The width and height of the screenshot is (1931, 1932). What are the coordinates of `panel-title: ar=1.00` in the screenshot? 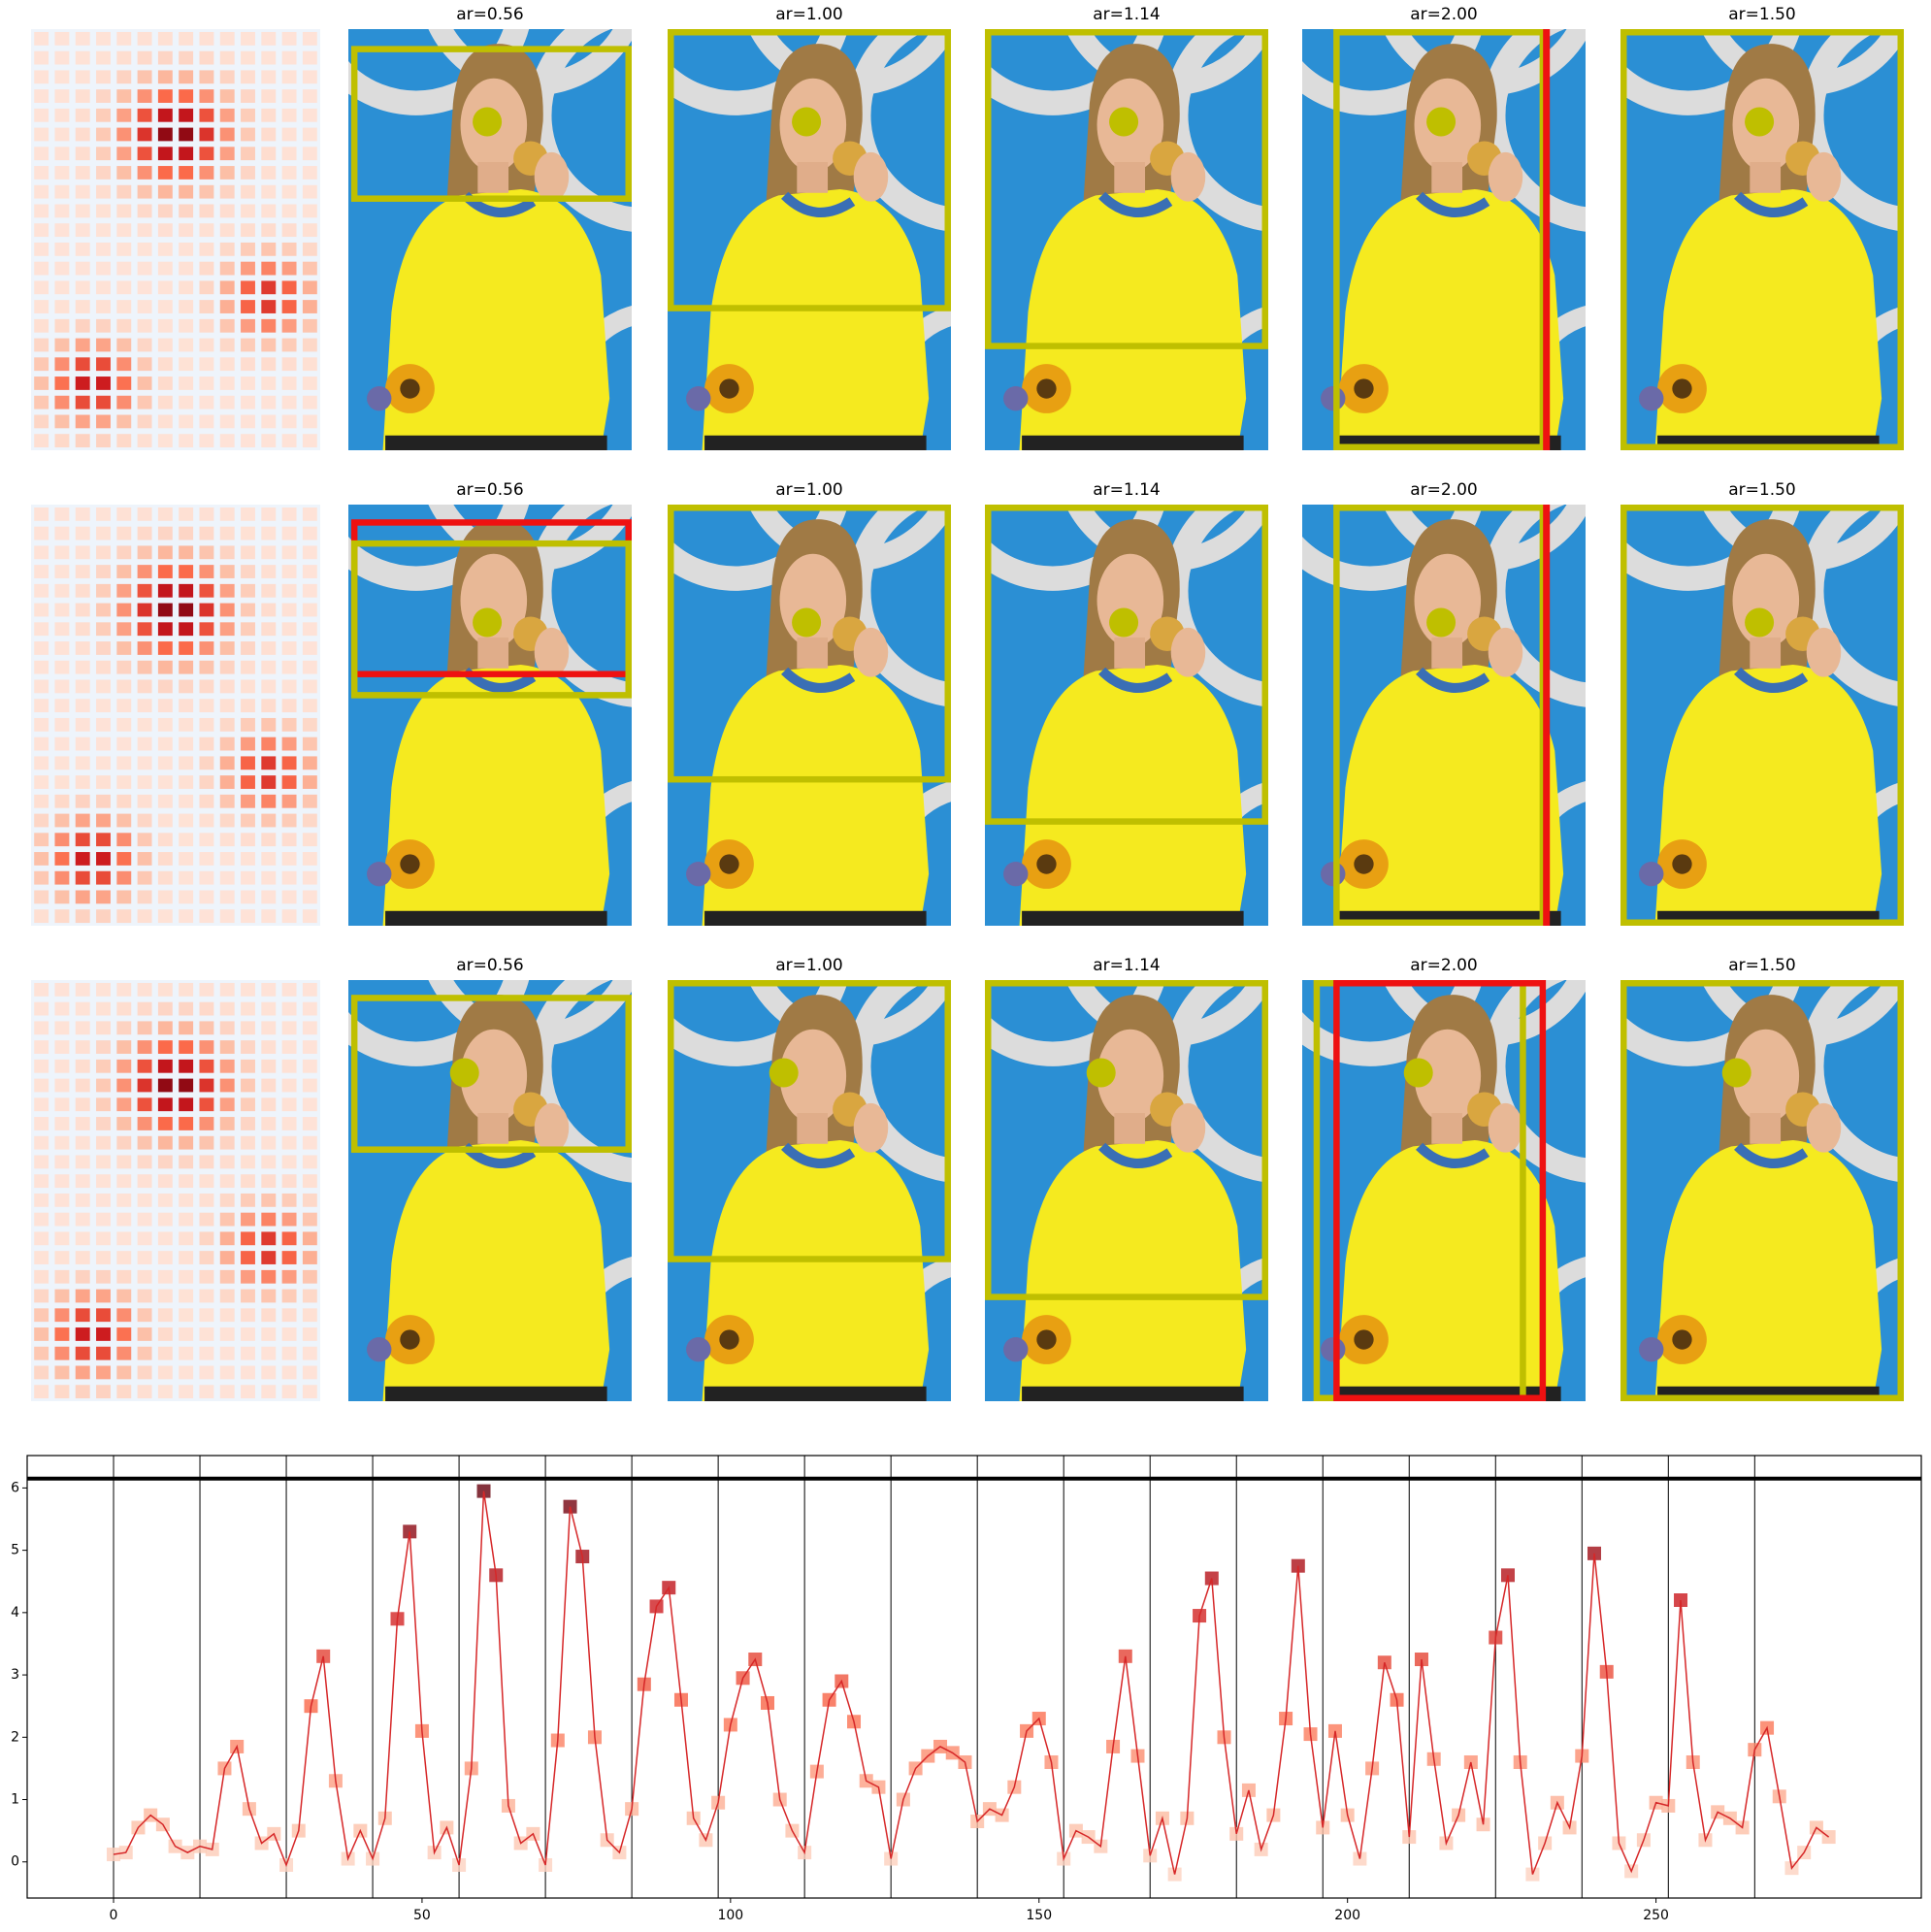 It's located at (809, 490).